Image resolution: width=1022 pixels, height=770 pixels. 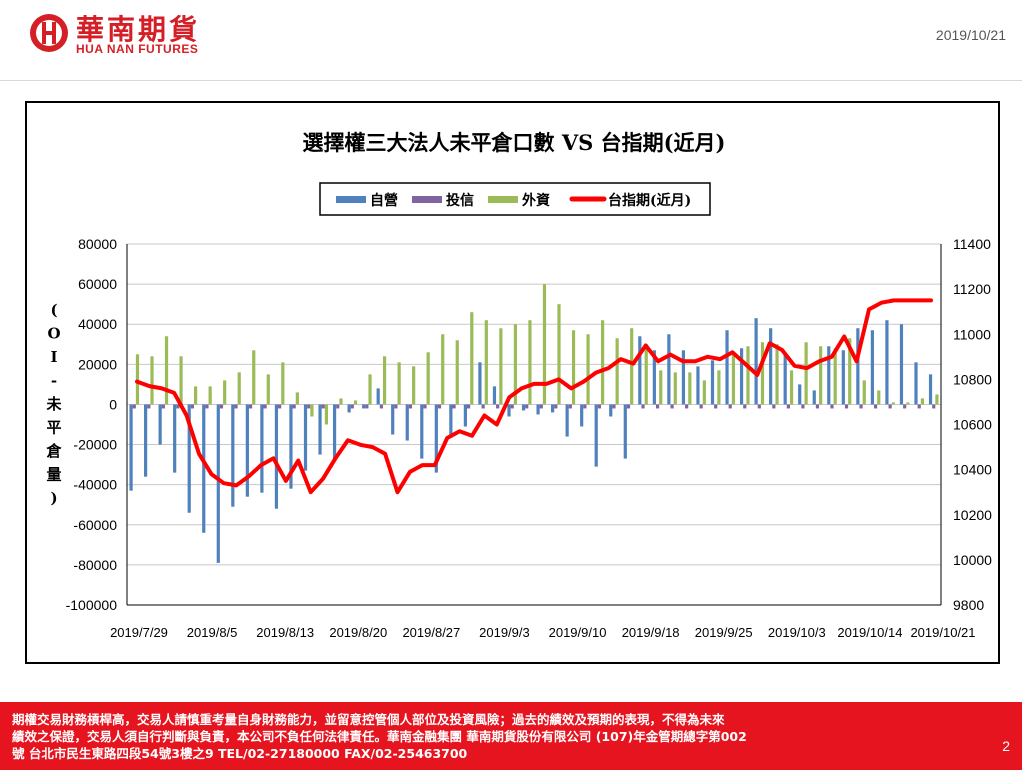 What do you see at coordinates (578, 632) in the screenshot?
I see `x-tick-label: 2019/9/10` at bounding box center [578, 632].